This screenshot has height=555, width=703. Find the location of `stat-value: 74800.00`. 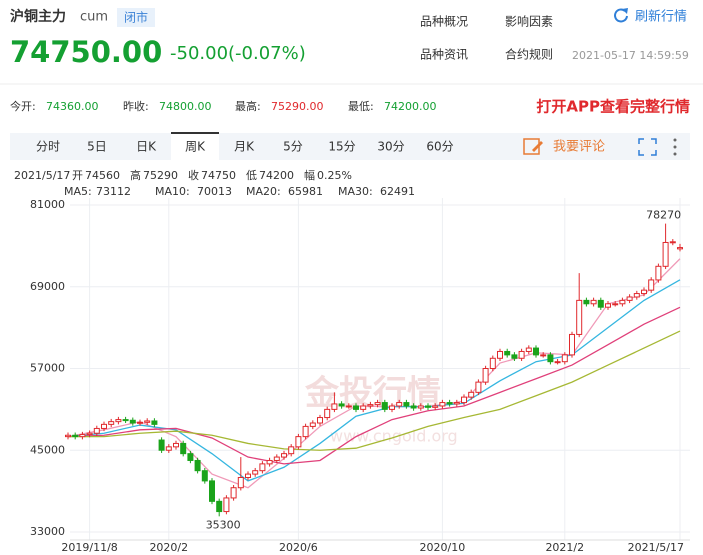

stat-value: 74800.00 is located at coordinates (185, 106).